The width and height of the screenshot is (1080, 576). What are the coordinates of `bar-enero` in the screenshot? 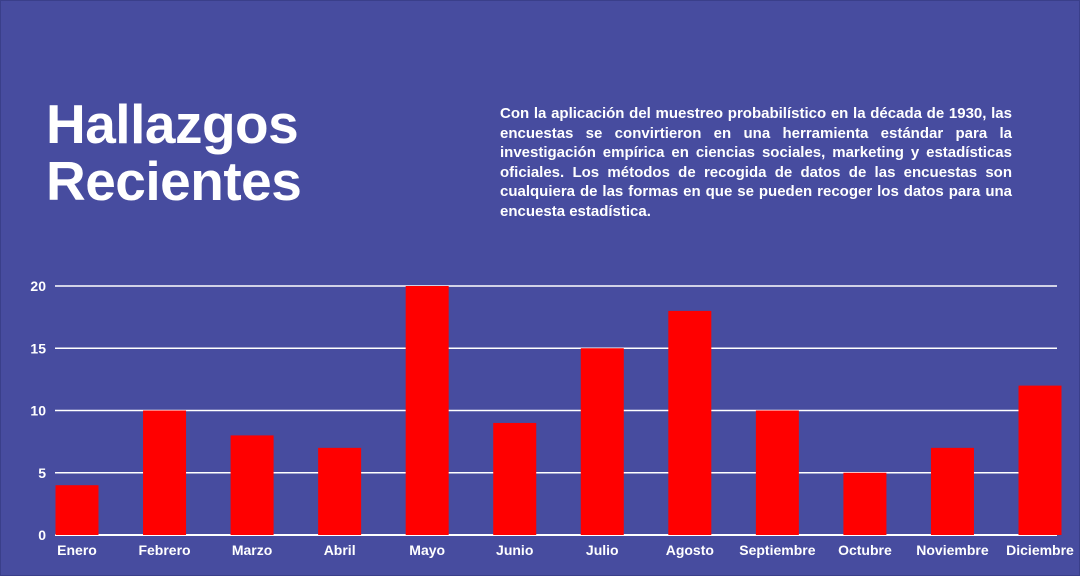 It's located at (77, 510).